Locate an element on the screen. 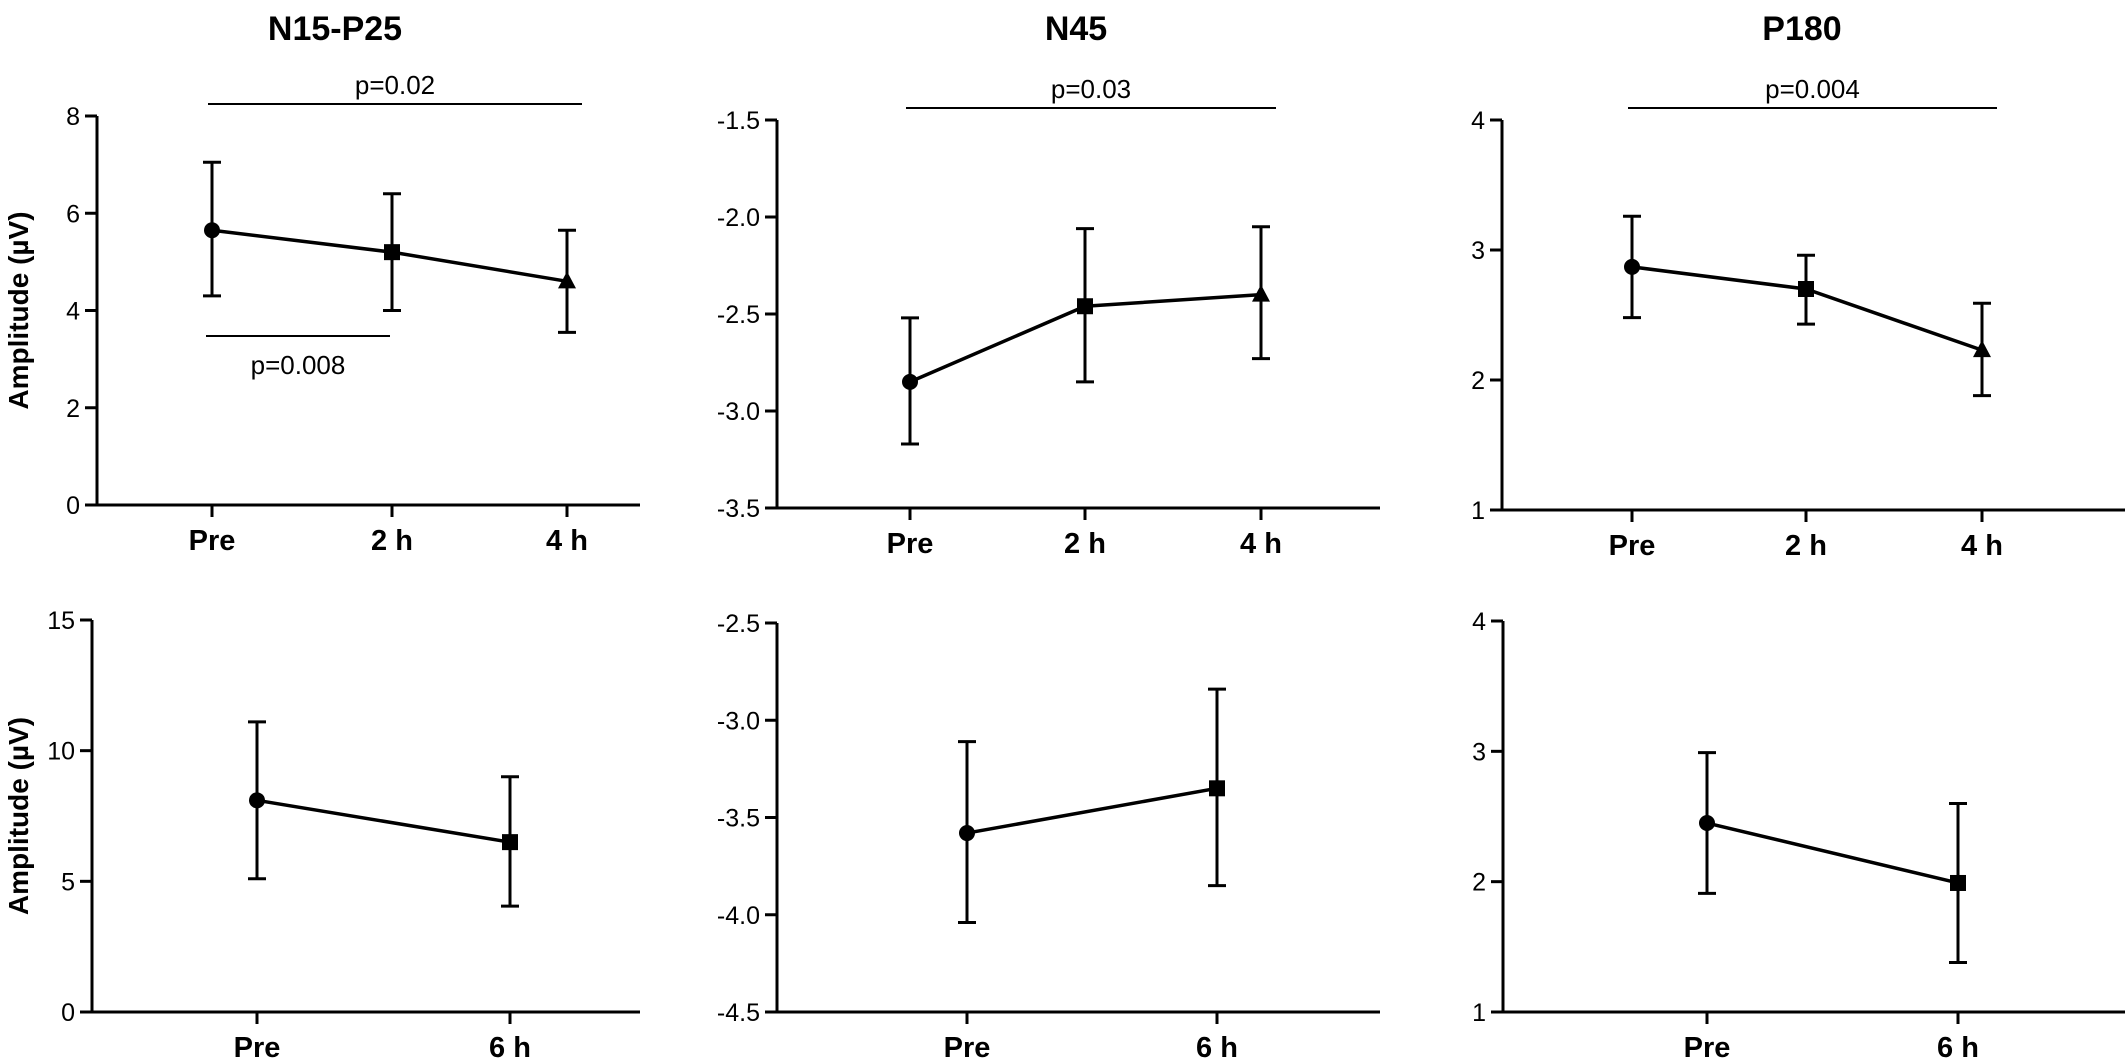 This screenshot has width=2128, height=1061. significance-label: p=0.02 is located at coordinates (395, 85).